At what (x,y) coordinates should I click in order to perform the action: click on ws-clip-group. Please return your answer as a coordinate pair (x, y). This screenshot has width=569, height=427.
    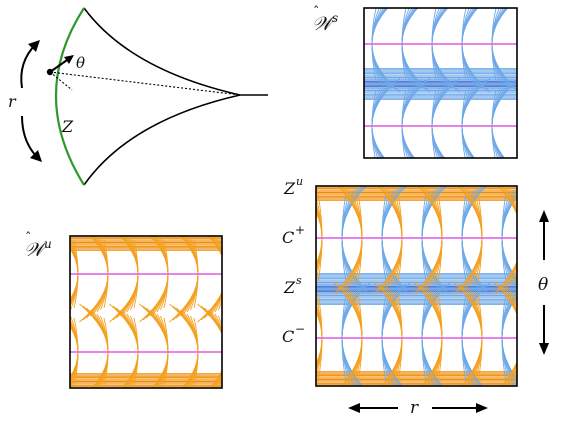
    Looking at the image, I should click on (456, 87).